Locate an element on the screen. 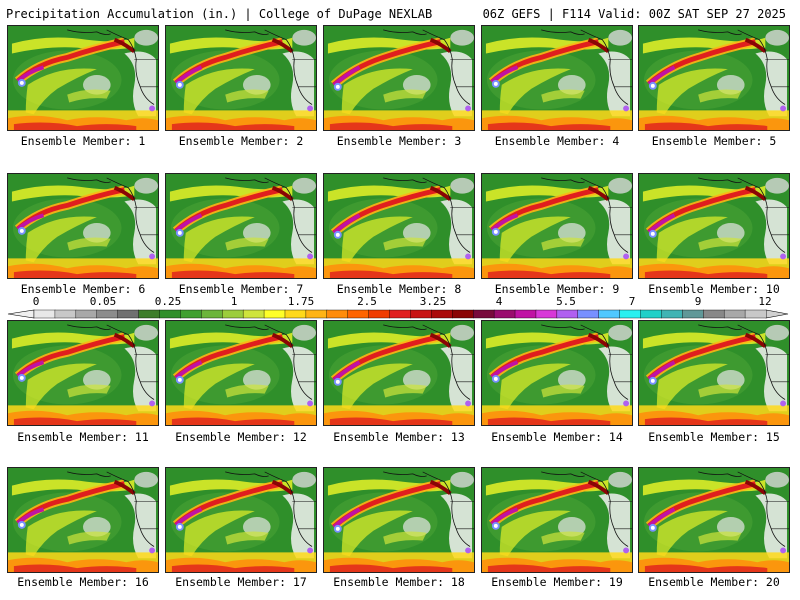  ensemble-member-label: Ensemble Member: 4 is located at coordinates (557, 141).